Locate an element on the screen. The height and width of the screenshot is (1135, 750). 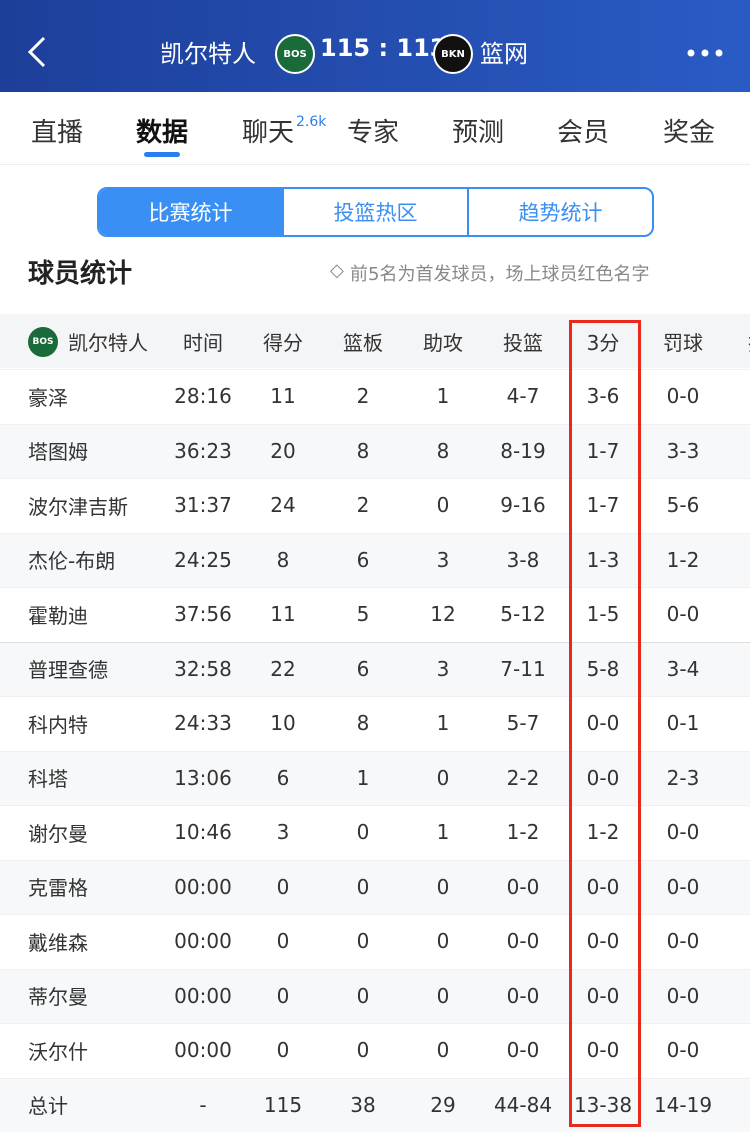
column-header: 3分 is located at coordinates (603, 342).